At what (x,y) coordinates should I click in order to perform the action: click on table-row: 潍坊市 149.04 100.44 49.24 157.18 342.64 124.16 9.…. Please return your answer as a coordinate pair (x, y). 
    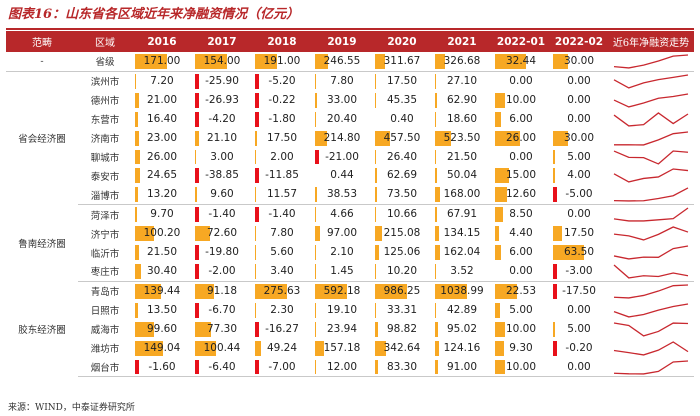
    Looking at the image, I should click on (350, 348).